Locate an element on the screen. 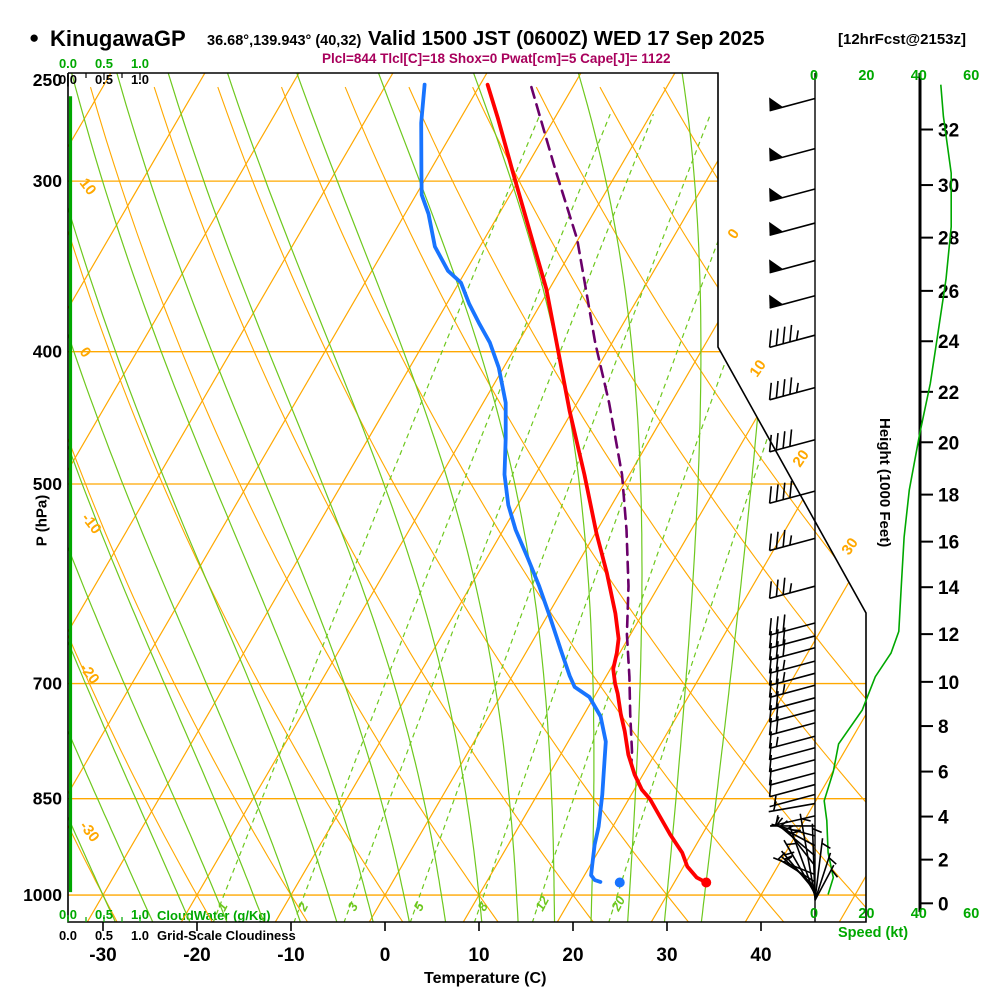  svg-text: 1000 is located at coordinates (42, 895).